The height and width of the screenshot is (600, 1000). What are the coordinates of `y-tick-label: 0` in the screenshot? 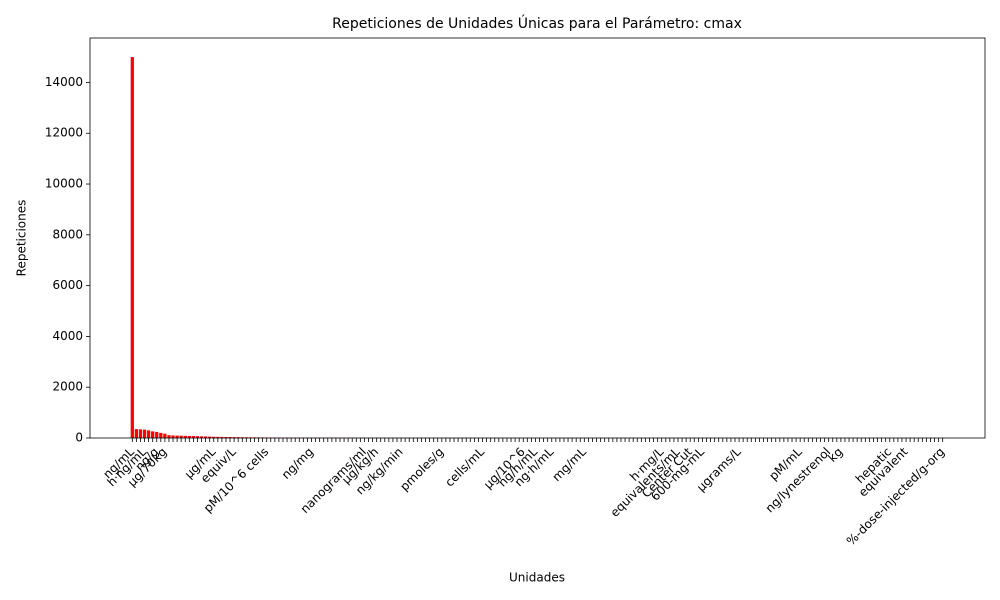 It's located at (79, 438).